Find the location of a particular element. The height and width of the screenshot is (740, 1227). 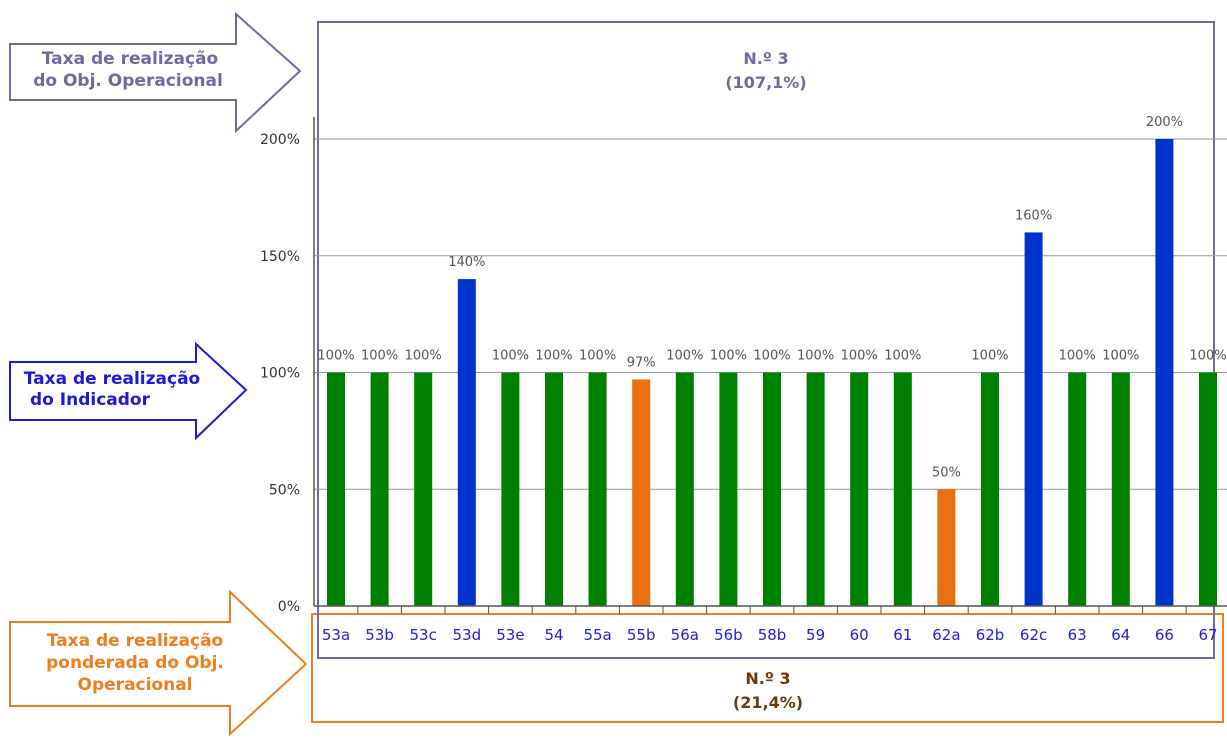

objective-callout: Taxa de realização do Obj. Operacional is located at coordinates (155, 72).